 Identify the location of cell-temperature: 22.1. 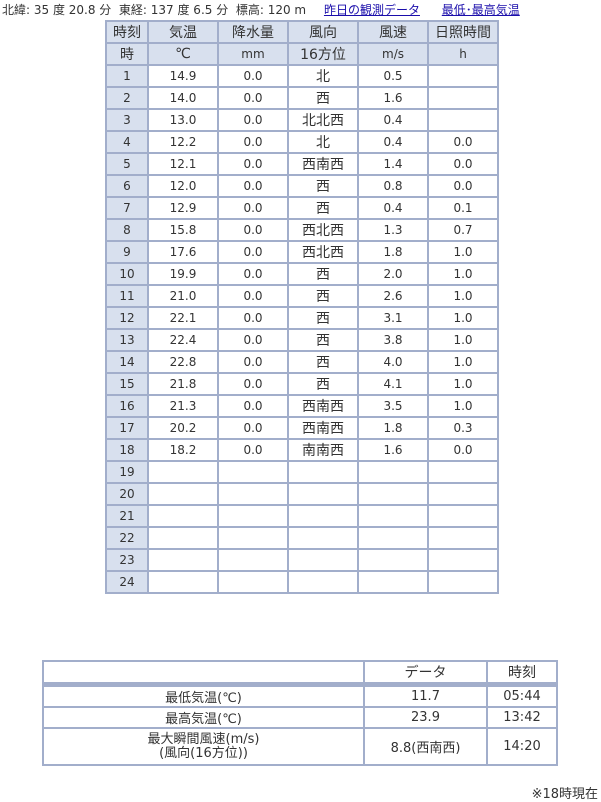
(183, 318).